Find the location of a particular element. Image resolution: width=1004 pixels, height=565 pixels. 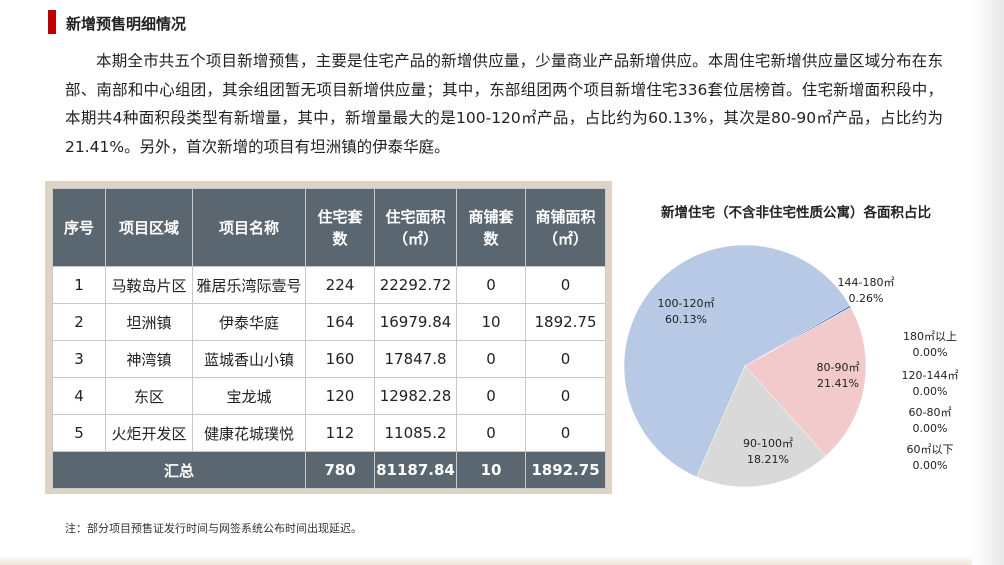

slice-category: 60-80㎡ is located at coordinates (930, 412).